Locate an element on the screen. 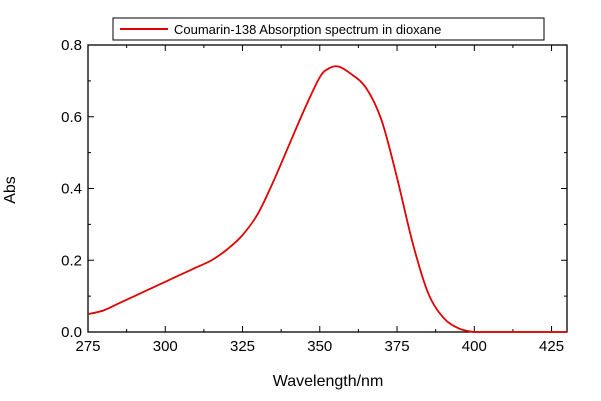 The height and width of the screenshot is (401, 601). x-tick-label: 375 is located at coordinates (397, 346).